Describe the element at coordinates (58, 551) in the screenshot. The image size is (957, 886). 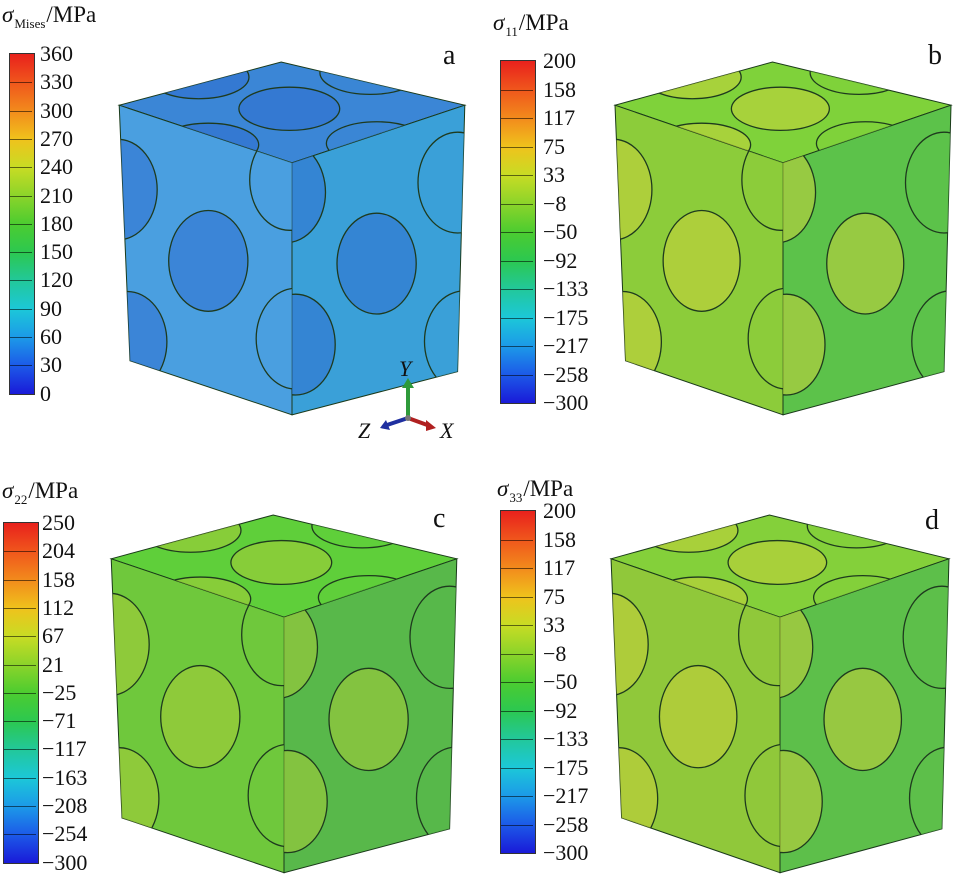
I see `tick-label: 204` at that location.